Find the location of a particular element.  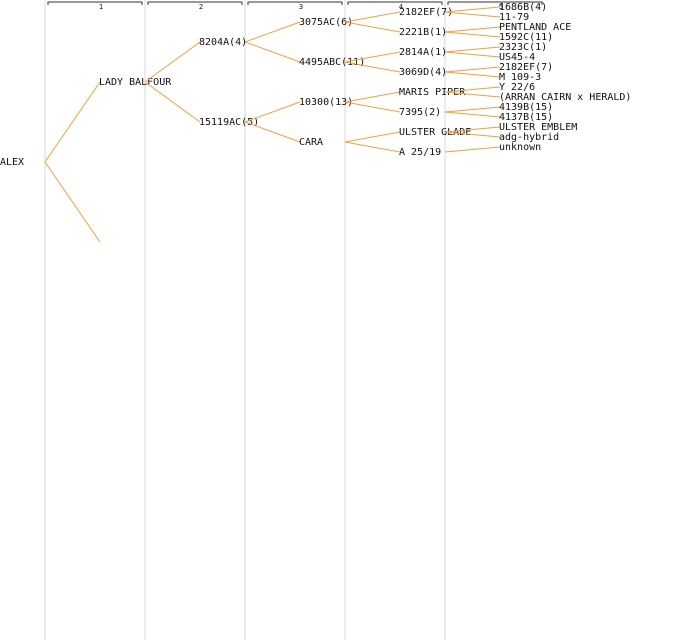

column-header: 3 is located at coordinates (301, 7).